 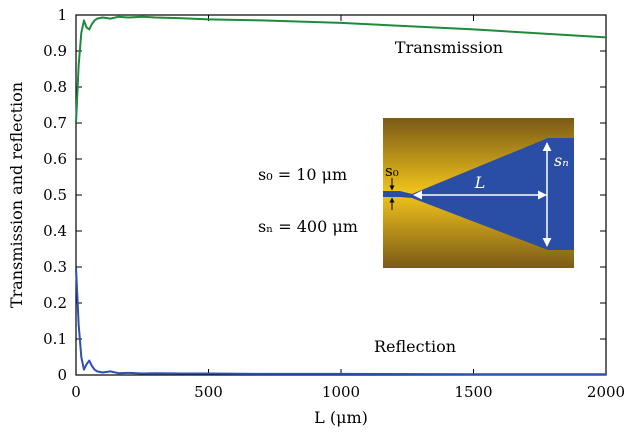 I want to click on x-tick-label: 1500, so click(x=473, y=392).